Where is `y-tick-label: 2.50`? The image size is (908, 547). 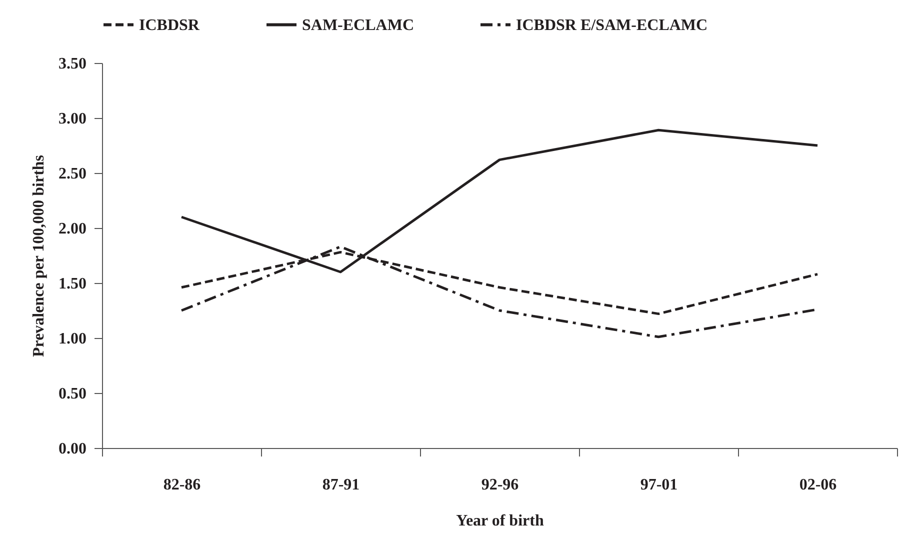
y-tick-label: 2.50 is located at coordinates (72, 174).